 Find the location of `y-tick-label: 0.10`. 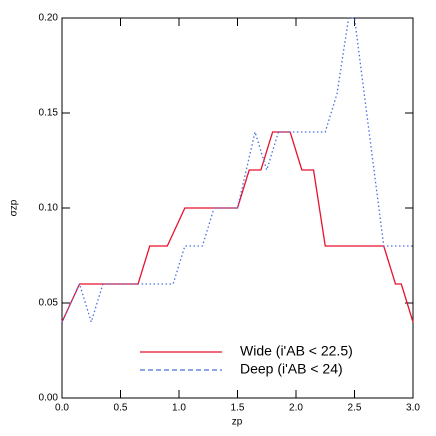

y-tick-label: 0.10 is located at coordinates (49, 208).